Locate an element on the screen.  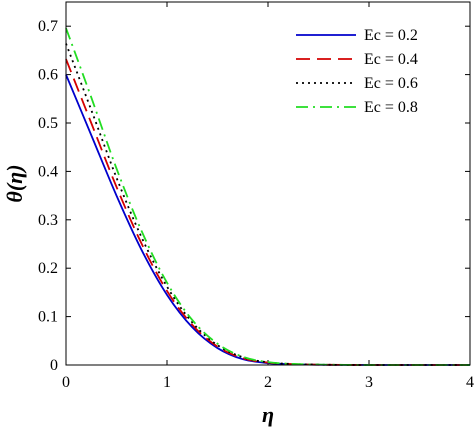
legend-label: Ec = 0.4 is located at coordinates (391, 59).